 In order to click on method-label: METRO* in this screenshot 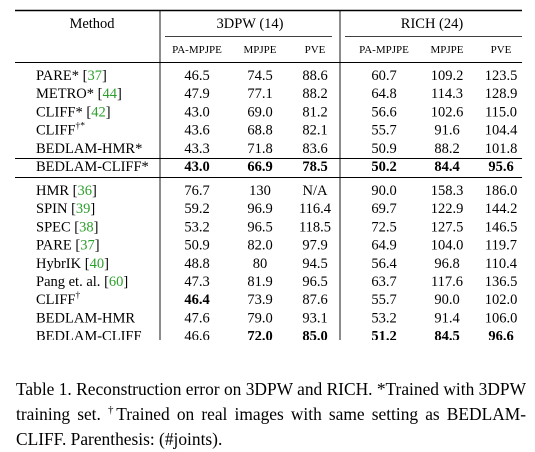, I will do `click(65, 94)`.